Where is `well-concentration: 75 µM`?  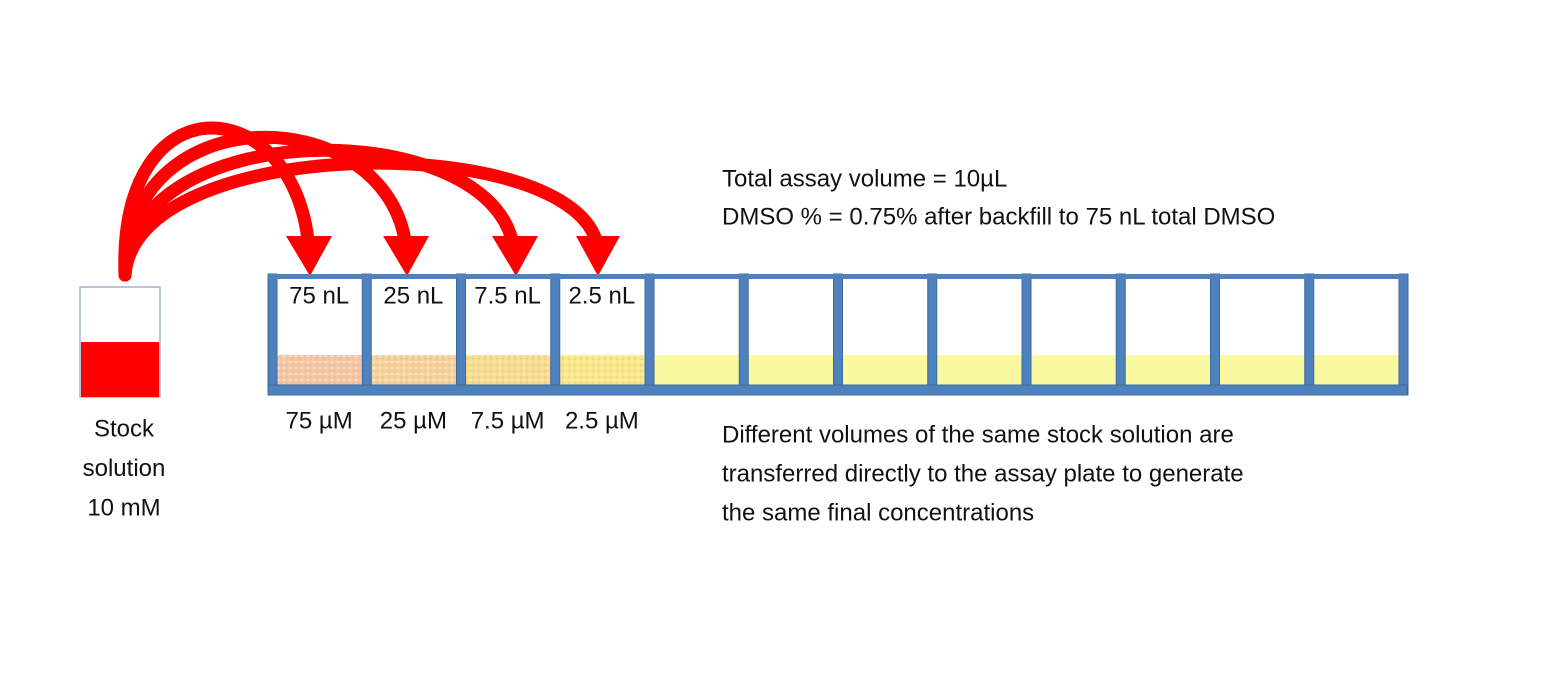 well-concentration: 75 µM is located at coordinates (319, 420).